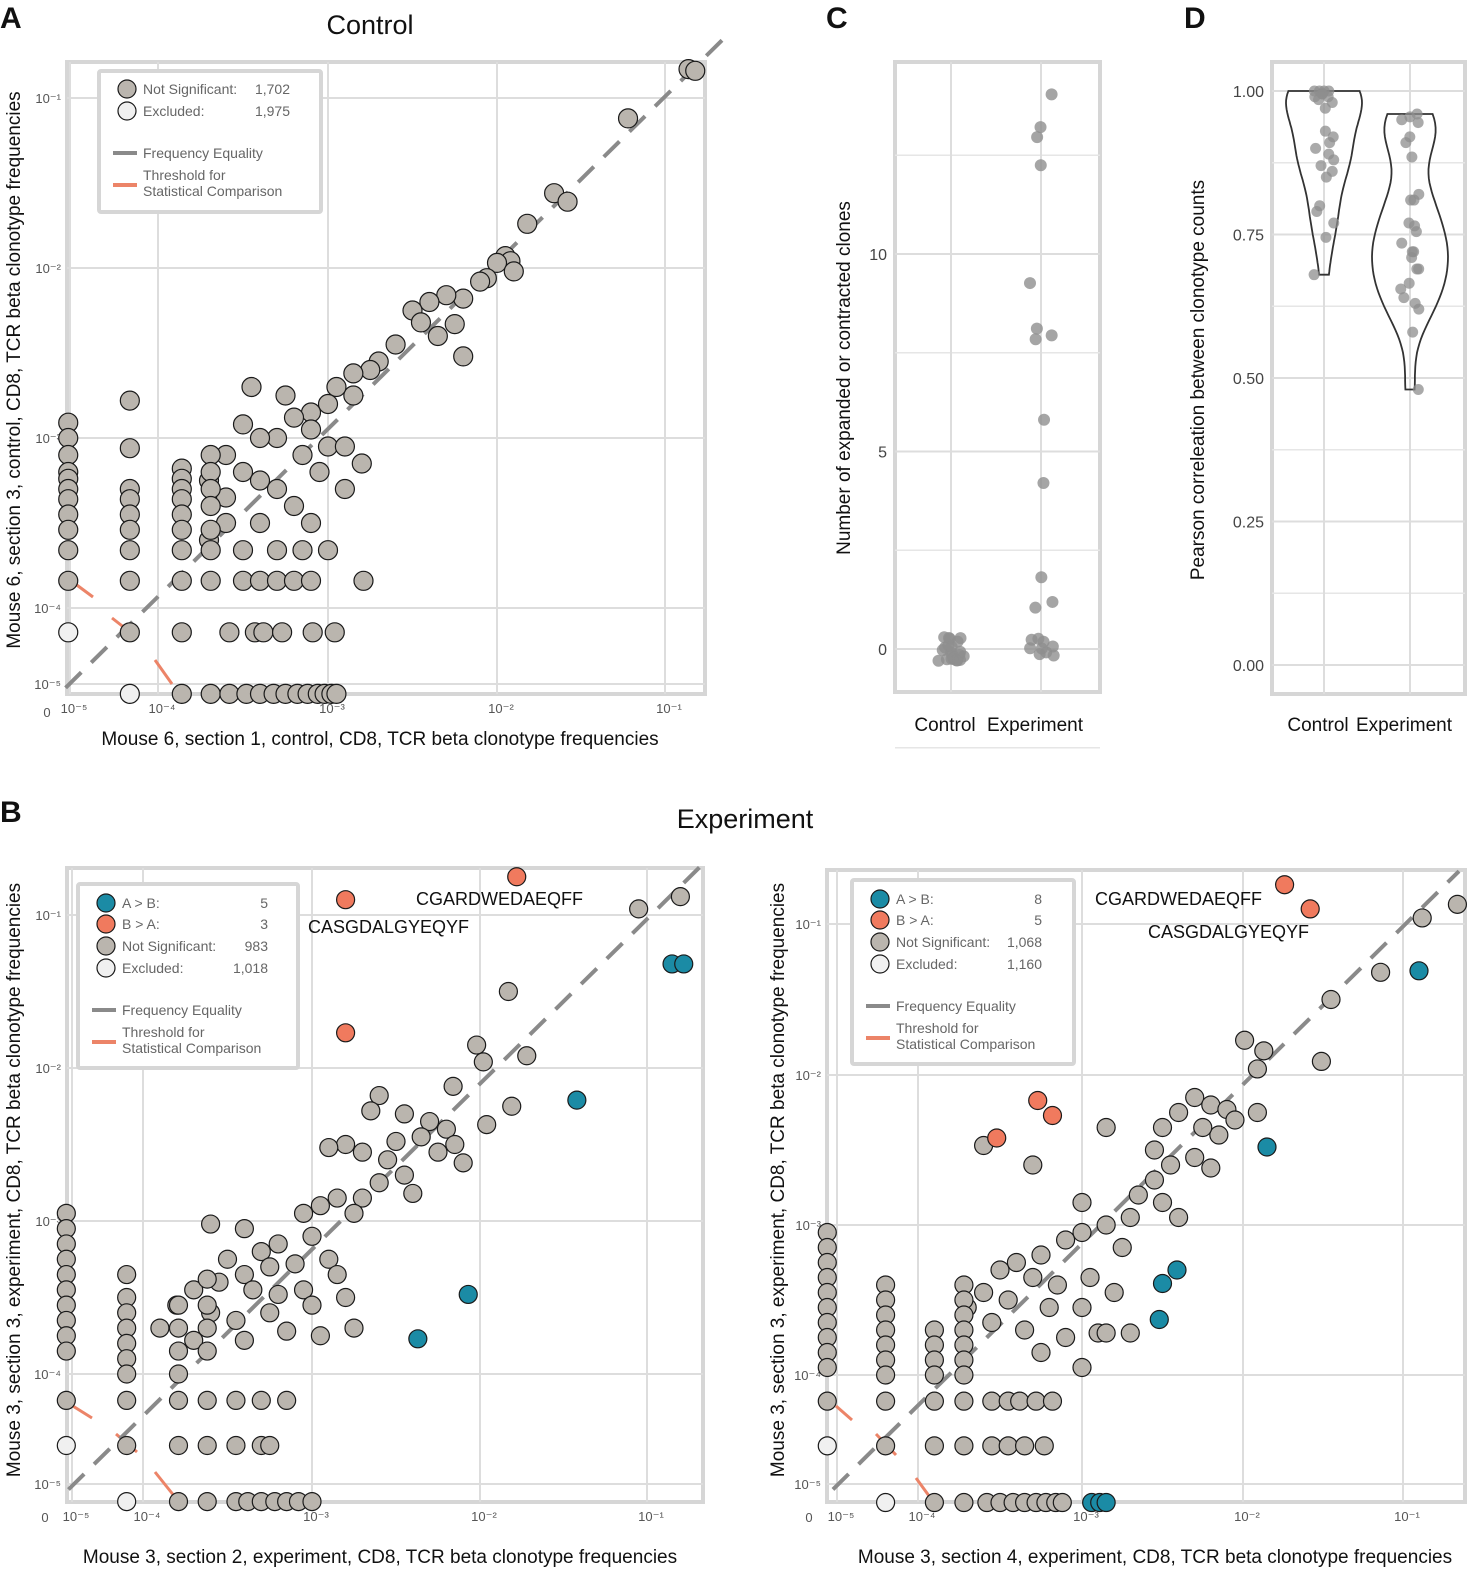 The image size is (1484, 1586). I want to click on legend-line-label: Statistical Comparison, so click(191, 1048).